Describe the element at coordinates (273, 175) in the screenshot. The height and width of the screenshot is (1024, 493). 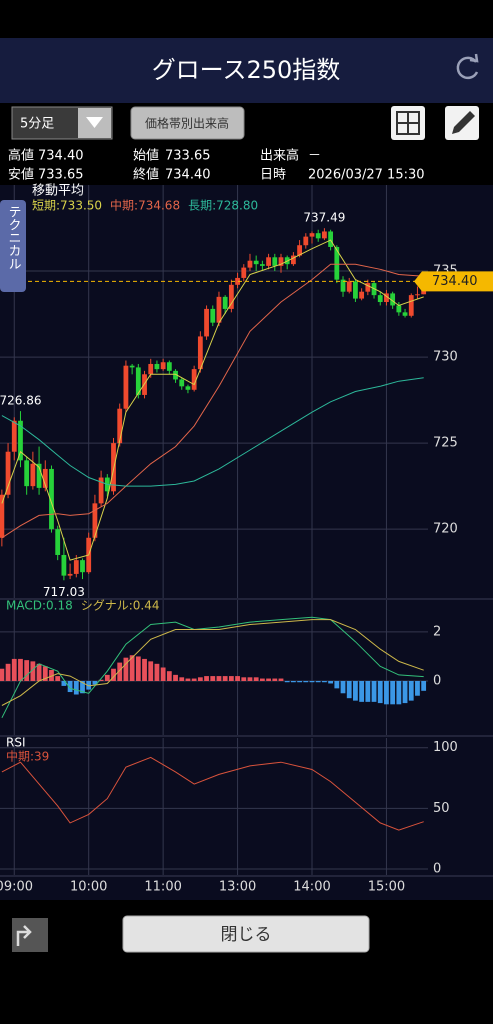
I see `quote-label: 日時` at that location.